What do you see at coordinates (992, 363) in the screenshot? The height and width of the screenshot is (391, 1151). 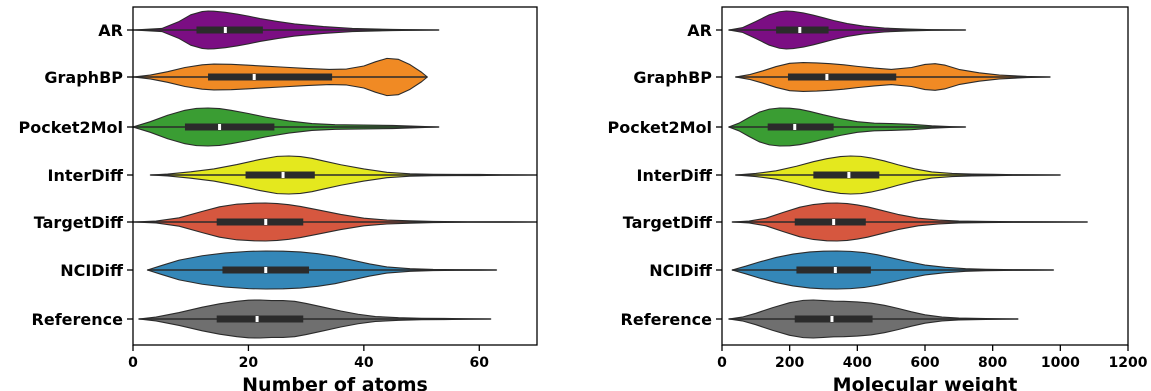 I see `x-tick-label: 800` at bounding box center [992, 363].